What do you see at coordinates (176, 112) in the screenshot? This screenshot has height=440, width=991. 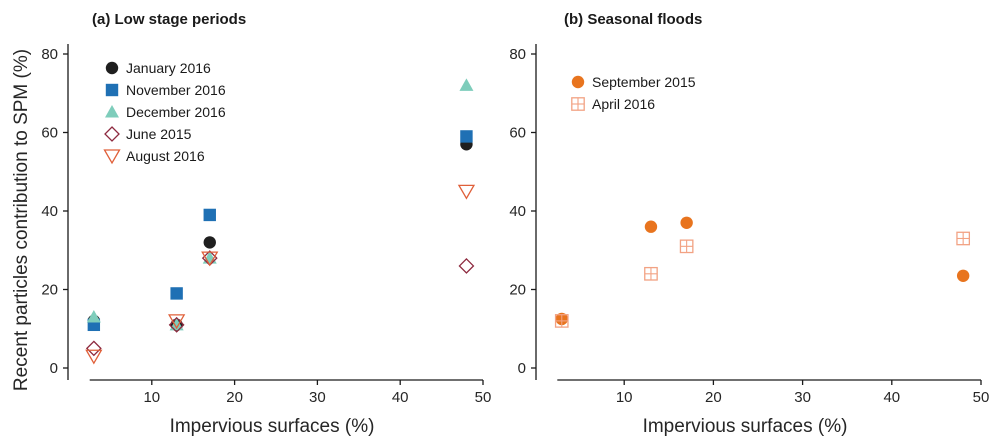 I see `panel-a-legend-label: December 2016` at bounding box center [176, 112].